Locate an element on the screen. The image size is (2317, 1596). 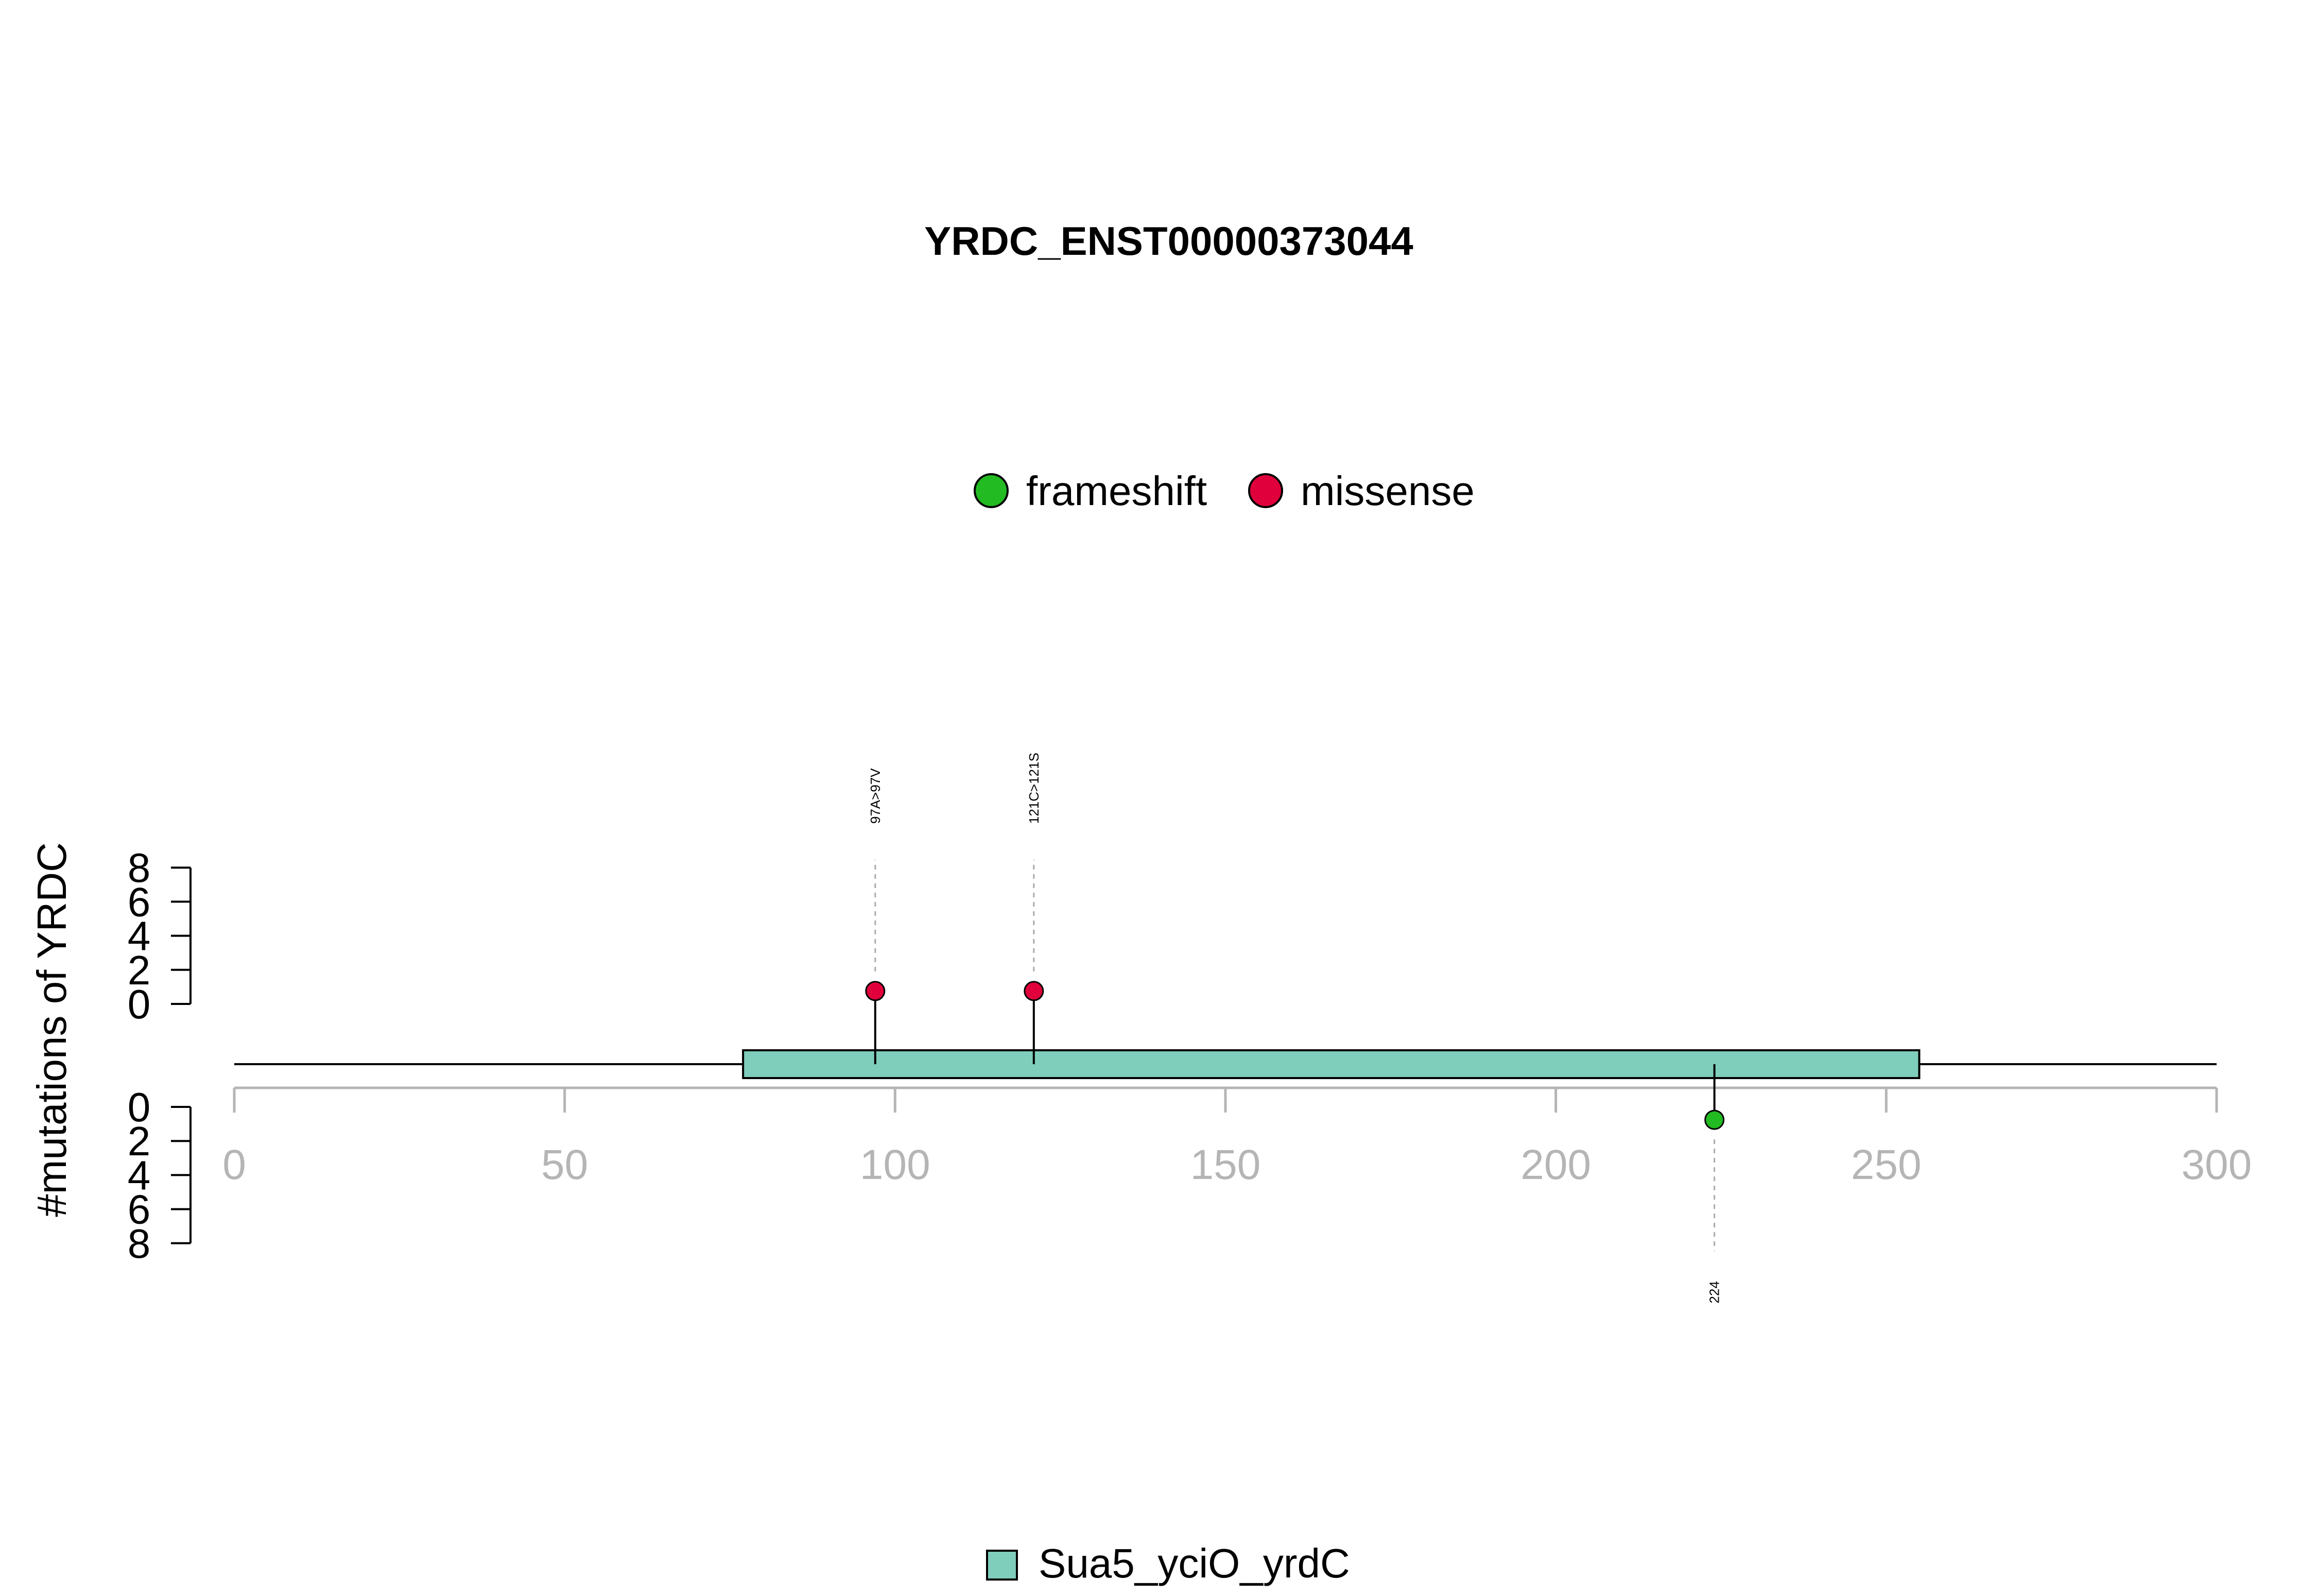
y-tick-label-top: 0 is located at coordinates (139, 1004).